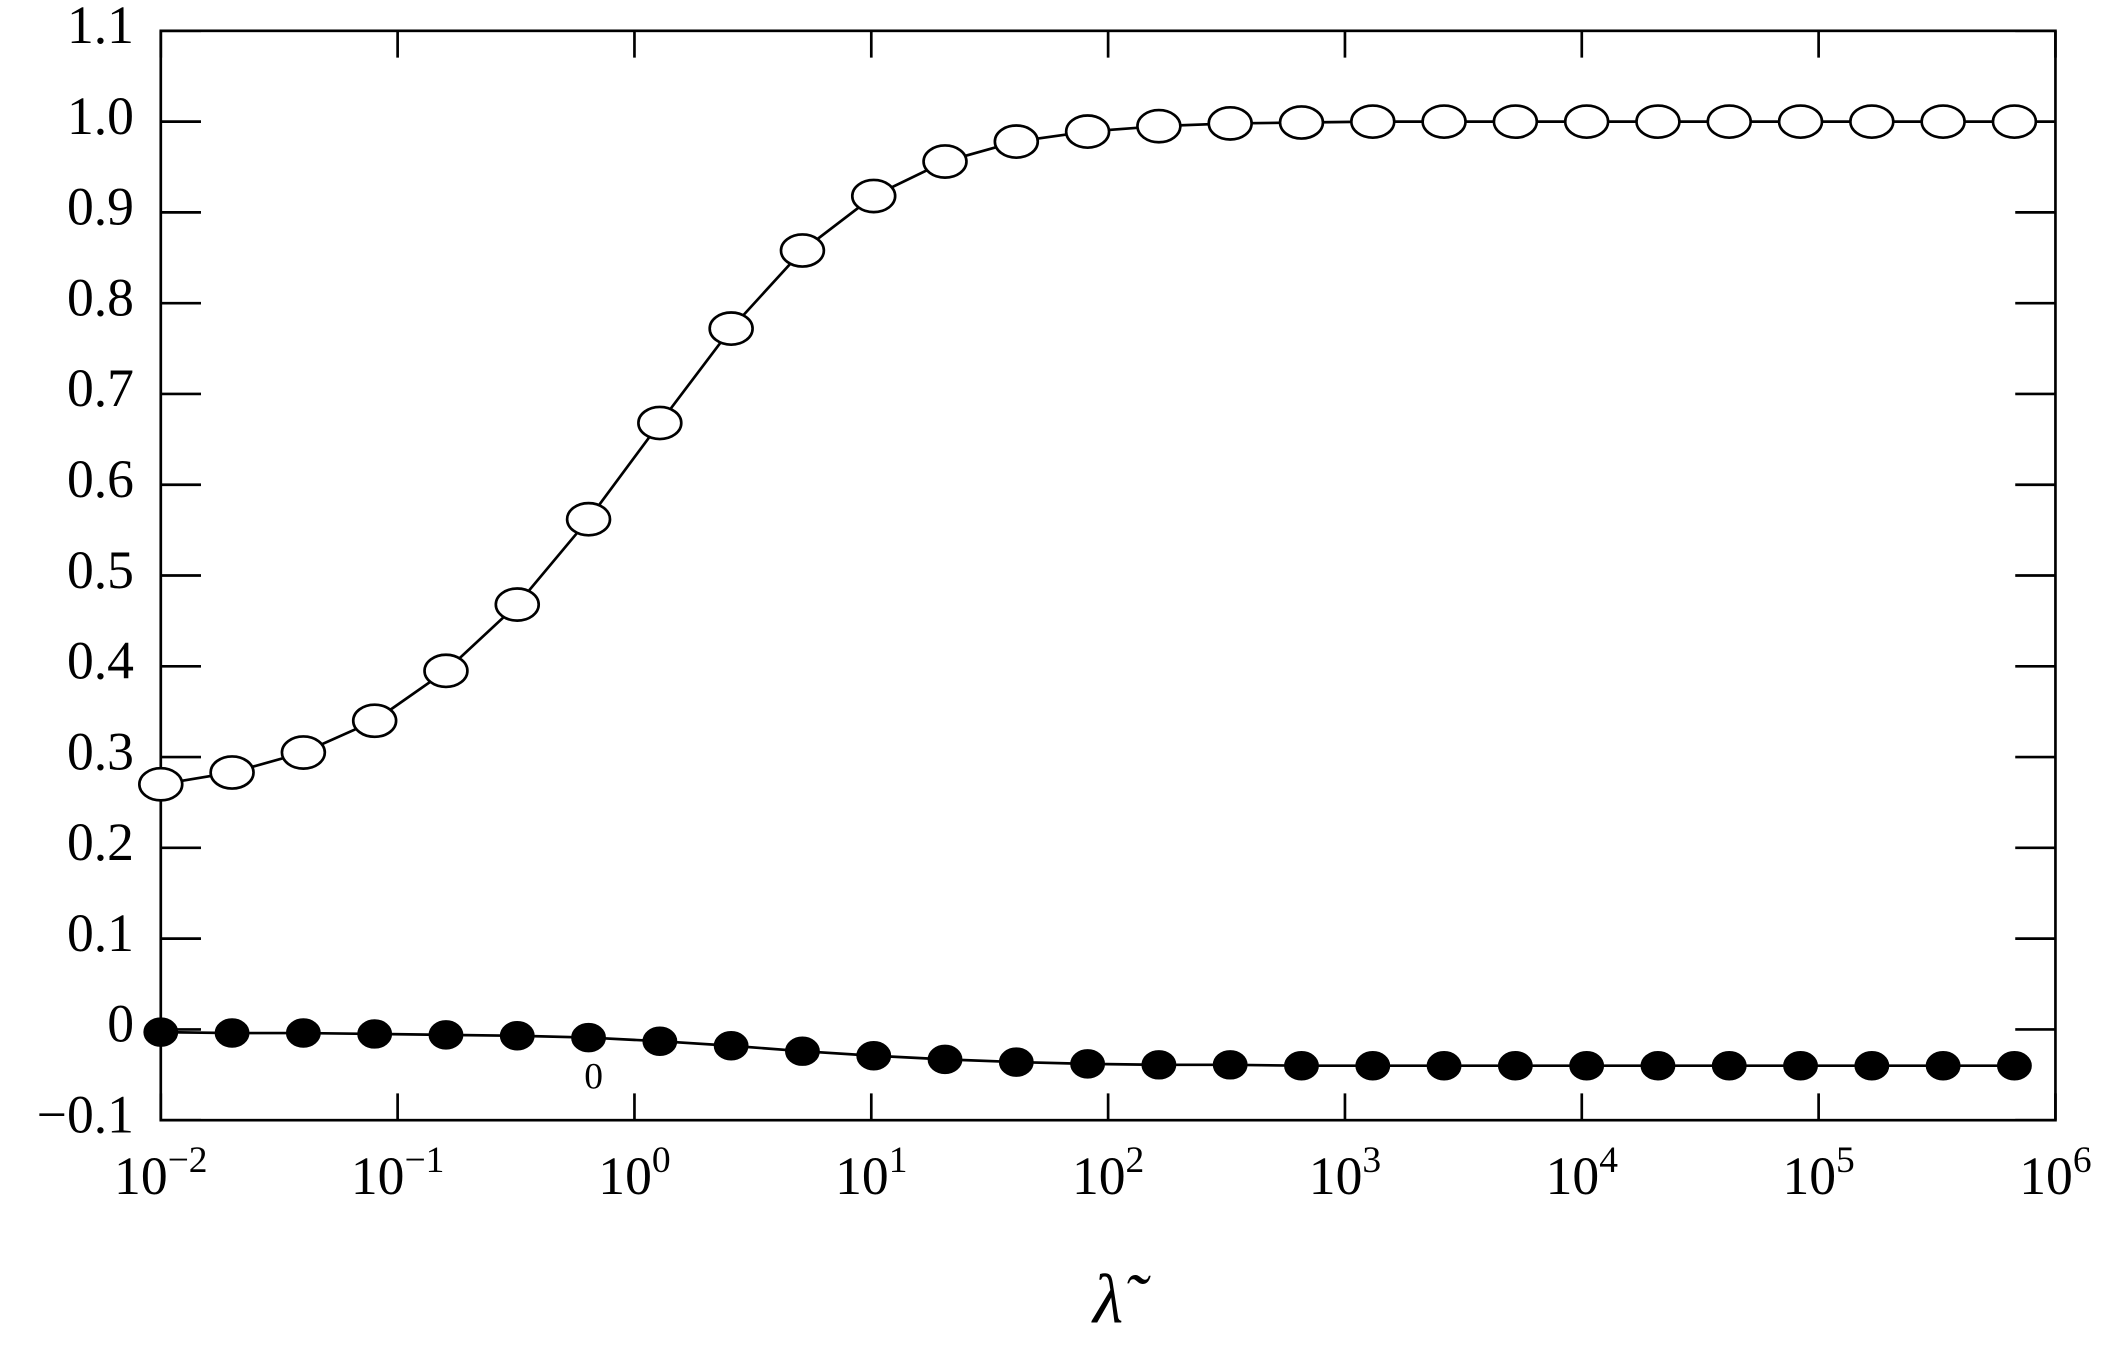 Image resolution: width=2101 pixels, height=1352 pixels. What do you see at coordinates (1135, 1160) in the screenshot?
I see `x-tick-exponent: 2` at bounding box center [1135, 1160].